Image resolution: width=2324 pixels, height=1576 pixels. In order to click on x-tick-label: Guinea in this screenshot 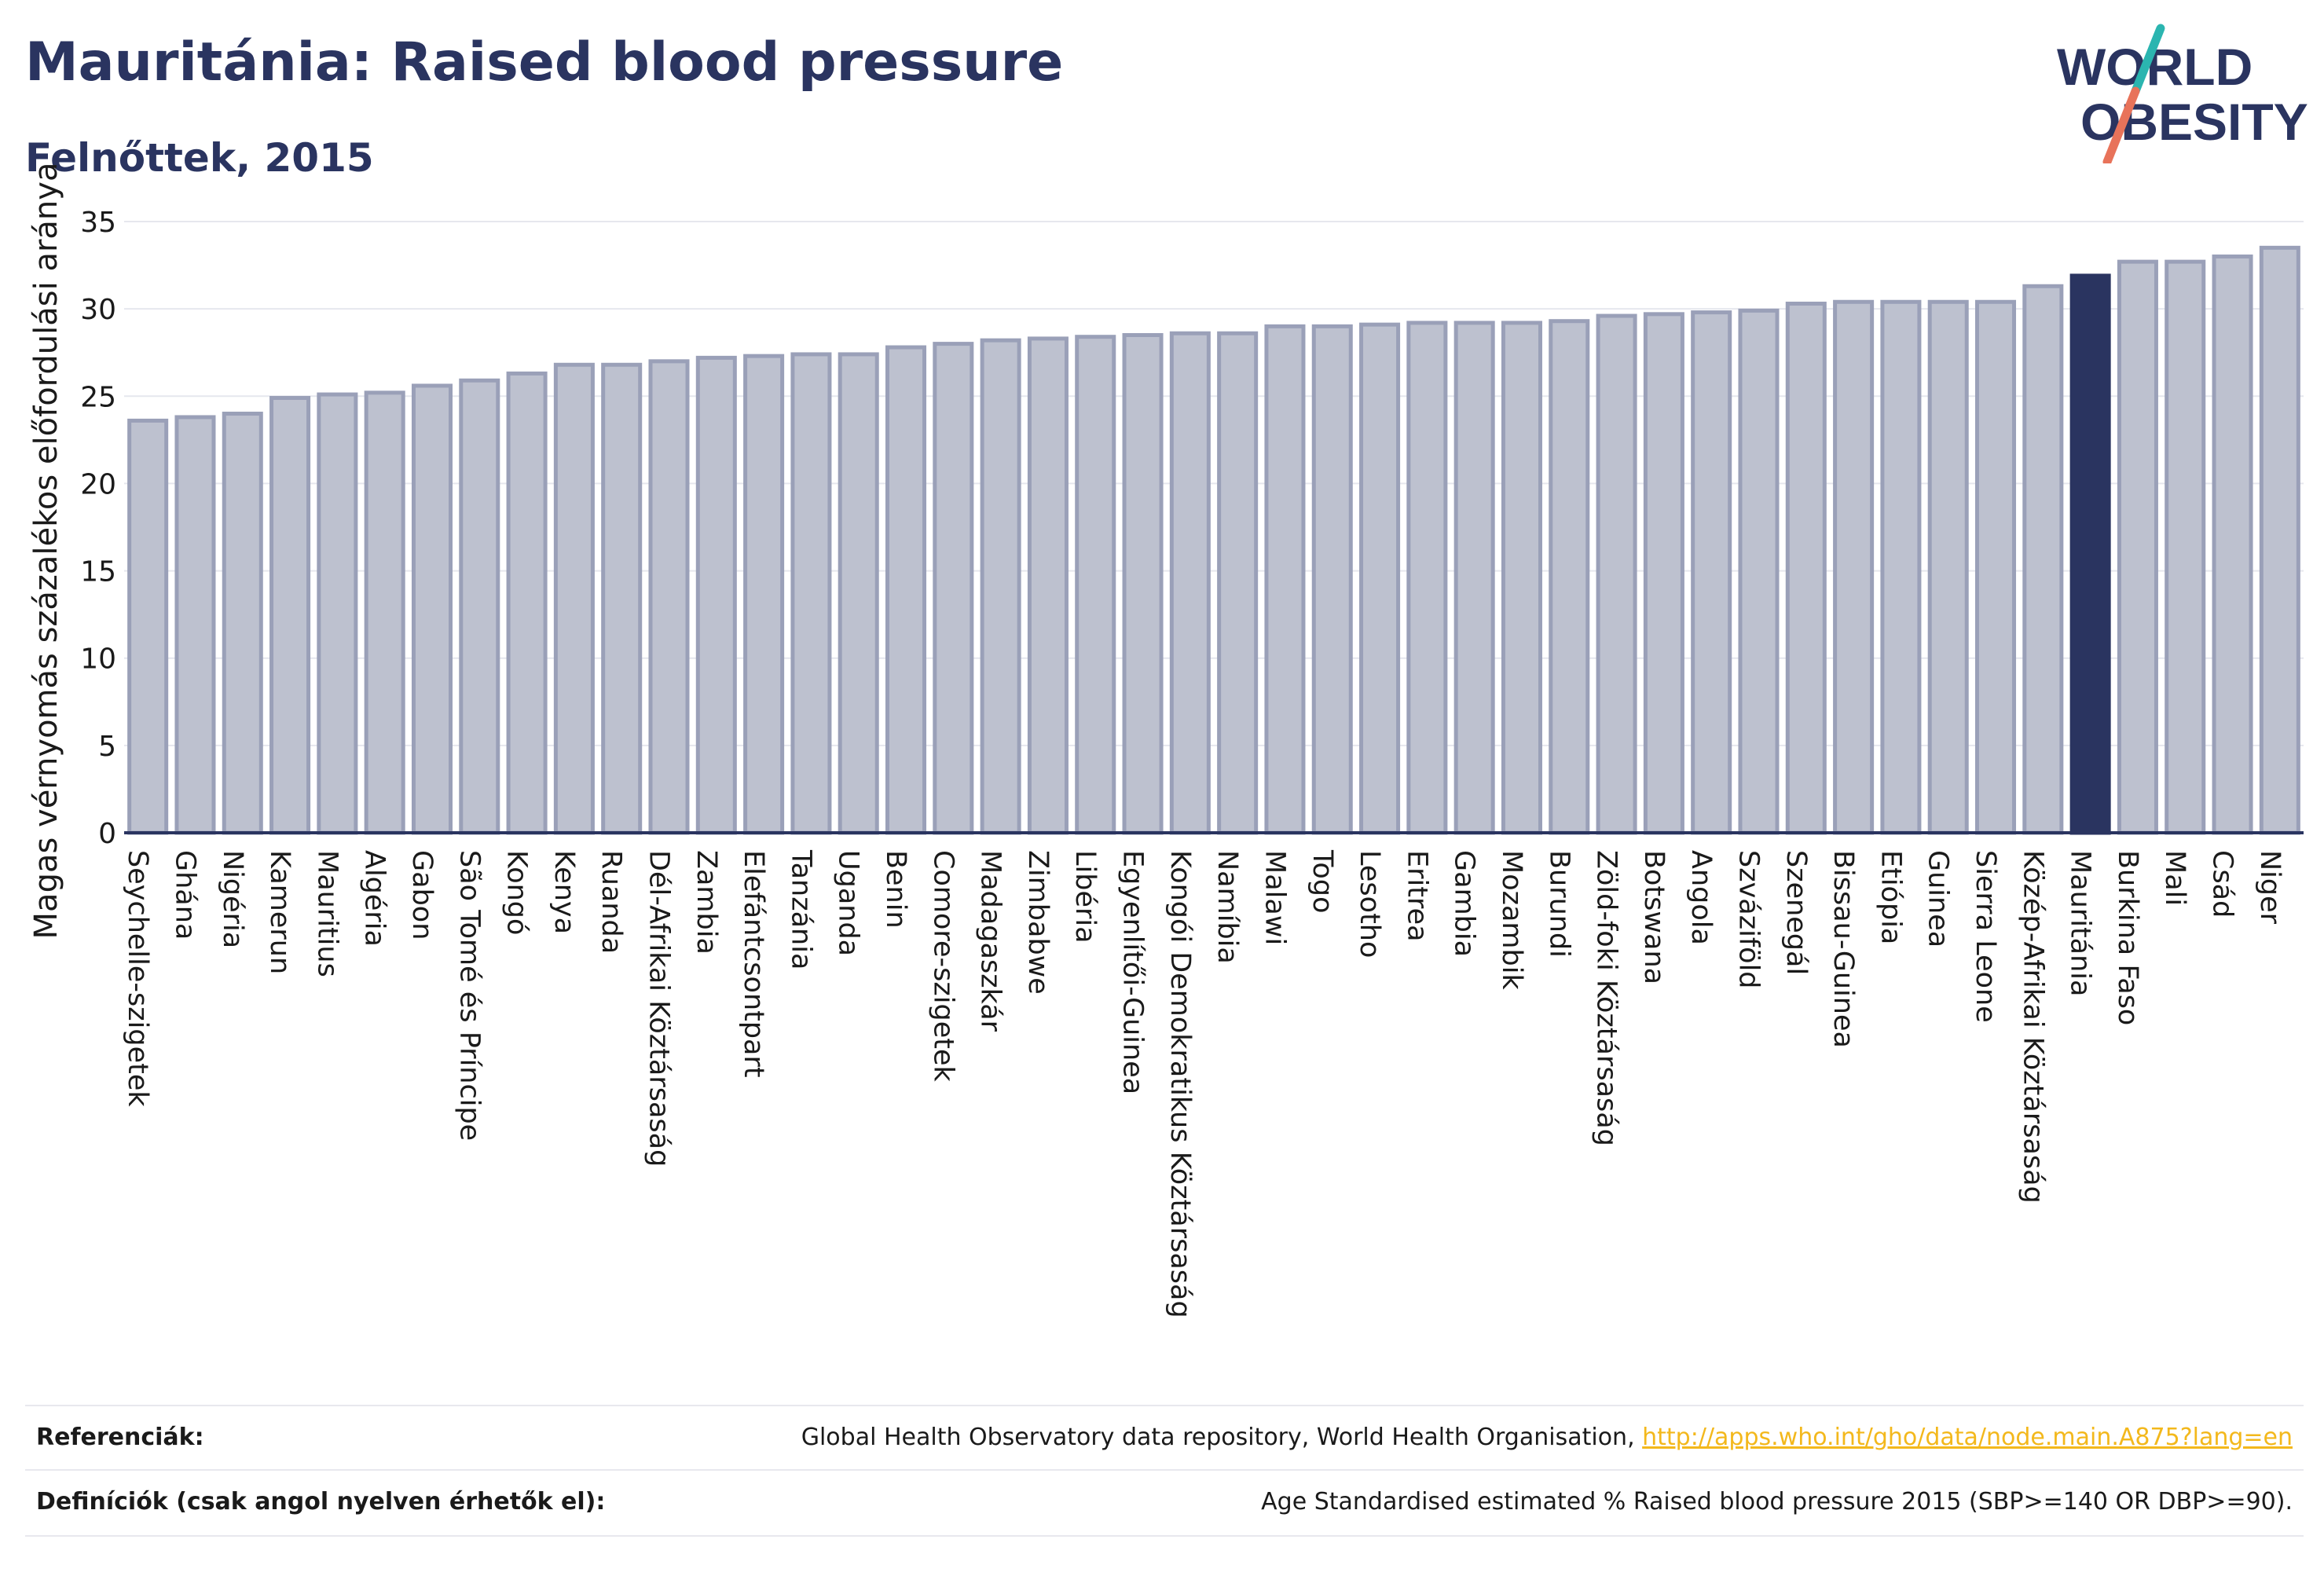, I will do `click(1938, 898)`.